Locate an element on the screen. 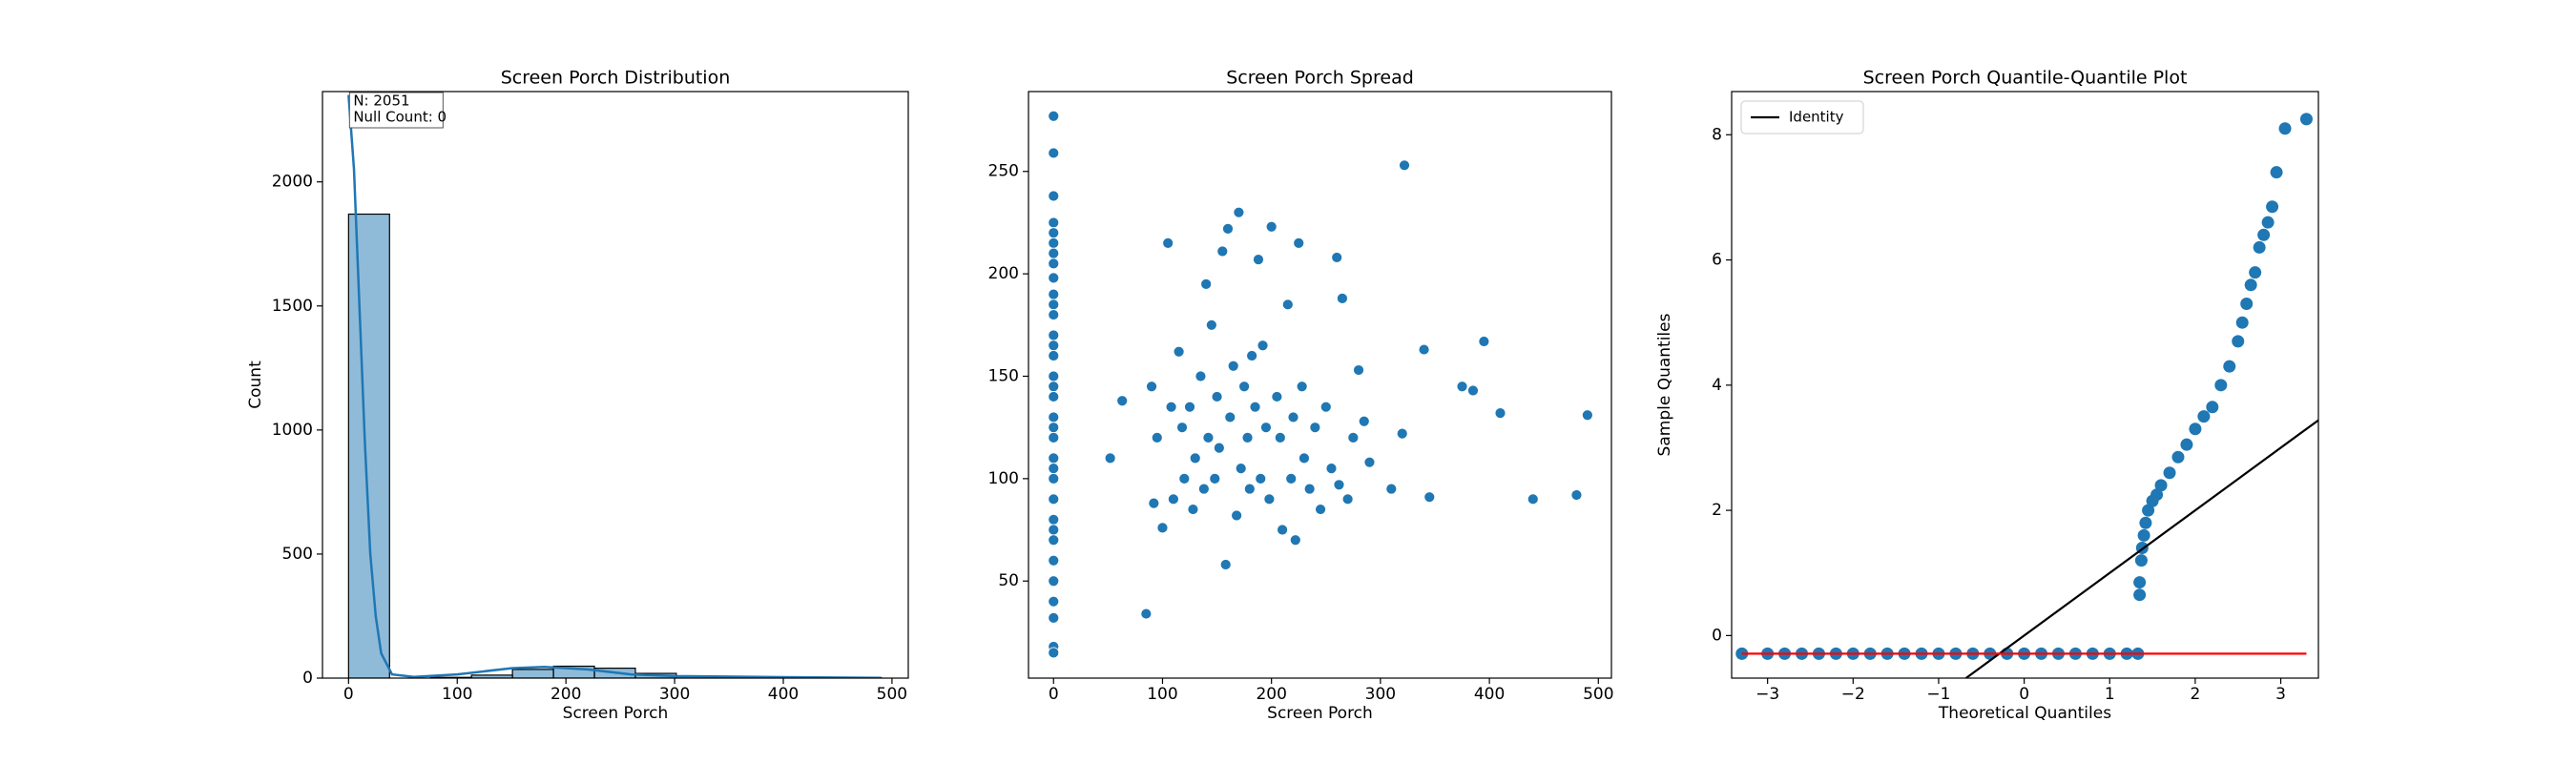  histogram-bar is located at coordinates (368, 445).